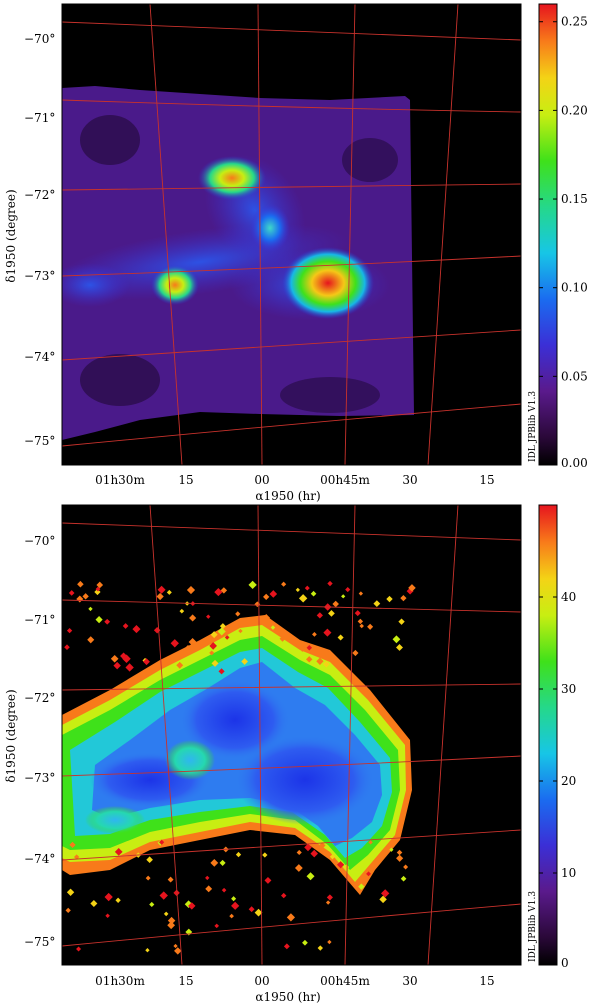  Describe the element at coordinates (565, 963) in the screenshot. I see `bottom-colorbar-label: 0` at that location.